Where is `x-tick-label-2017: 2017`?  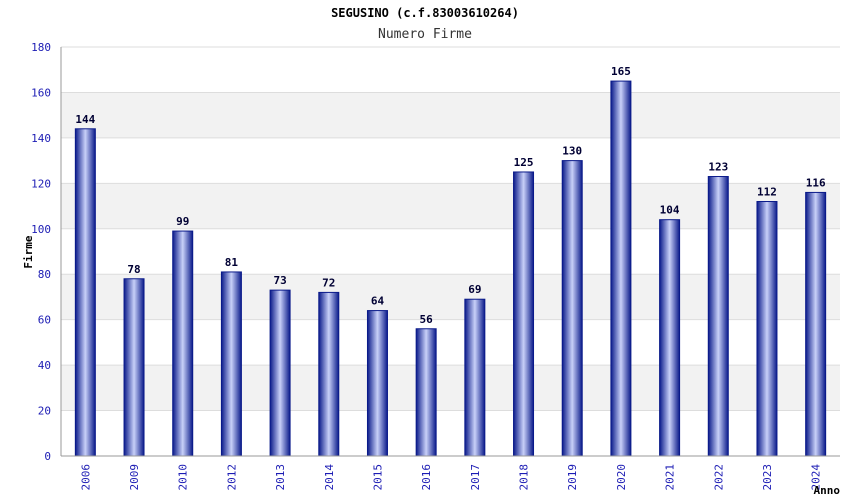
x-tick-label-2017: 2017 is located at coordinates (475, 477).